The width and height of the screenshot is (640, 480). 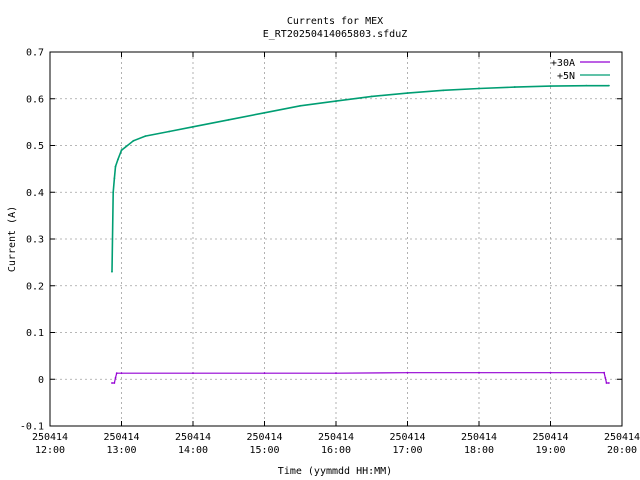 What do you see at coordinates (580, 70) in the screenshot?
I see `legend: +30A +5N` at bounding box center [580, 70].